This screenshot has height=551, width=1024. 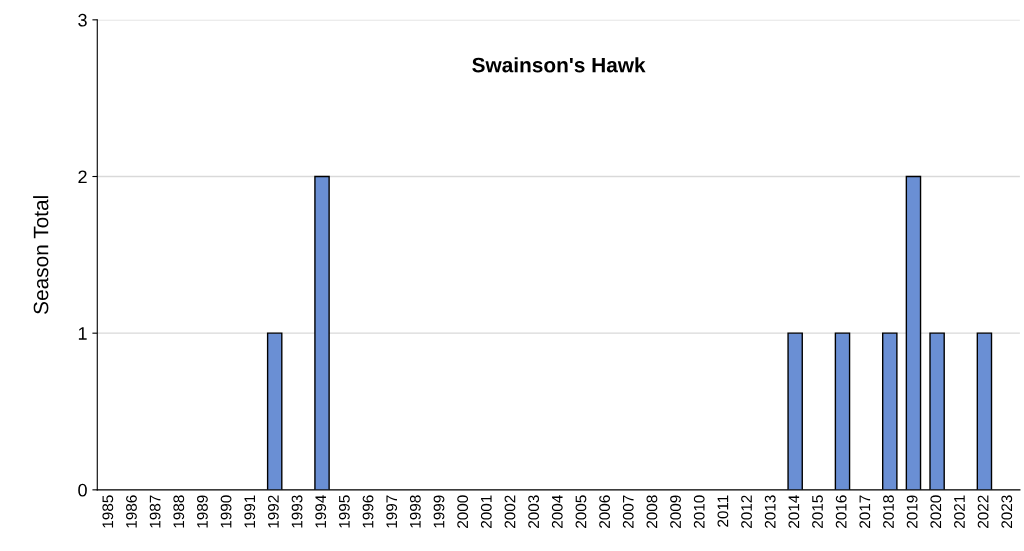 I want to click on x-tick-label: 2022, so click(x=983, y=511).